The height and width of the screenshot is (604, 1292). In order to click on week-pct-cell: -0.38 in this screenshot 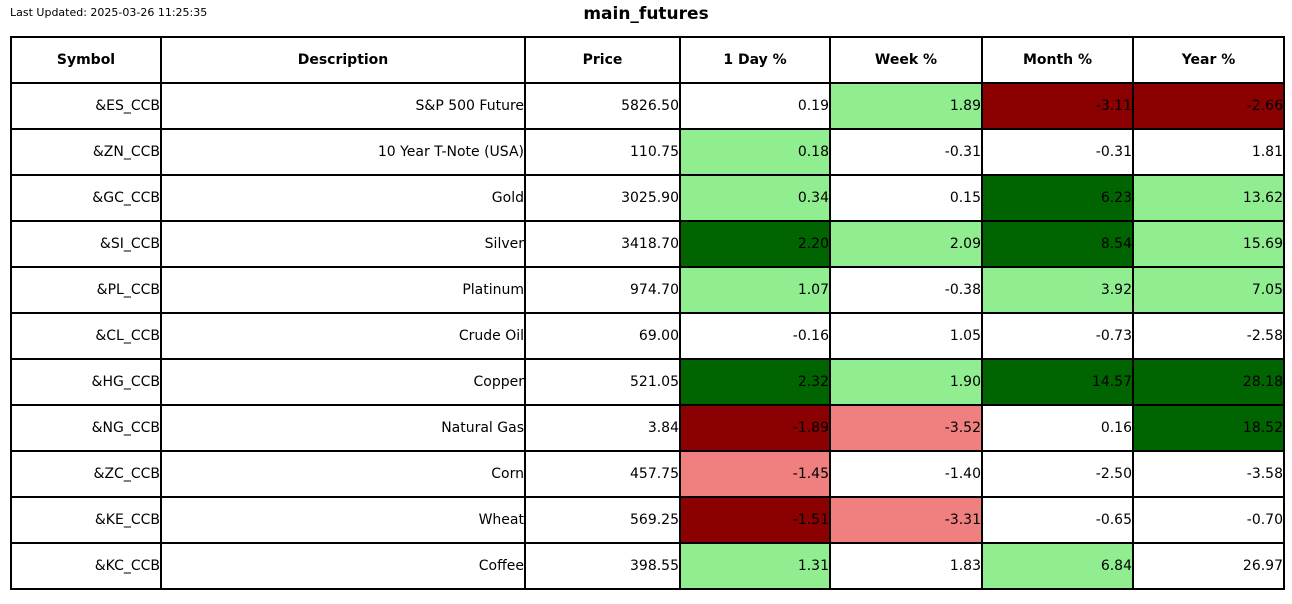, I will do `click(906, 290)`.